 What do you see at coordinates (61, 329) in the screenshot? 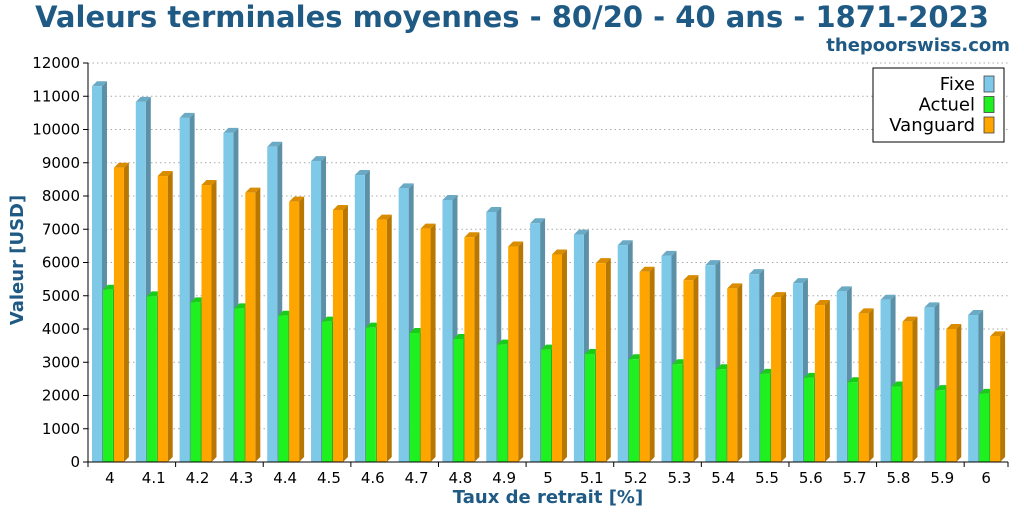
I see `y-tick-label: 4000` at bounding box center [61, 329].